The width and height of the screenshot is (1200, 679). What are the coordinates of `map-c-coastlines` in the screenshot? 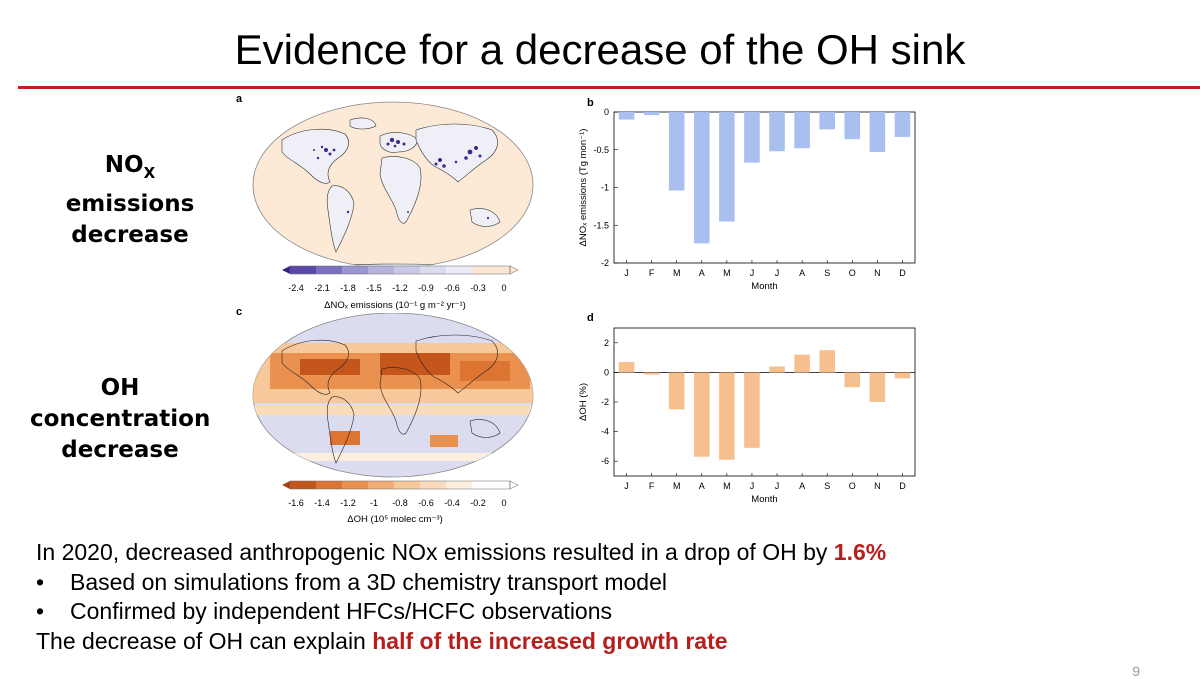 It's located at (391, 399).